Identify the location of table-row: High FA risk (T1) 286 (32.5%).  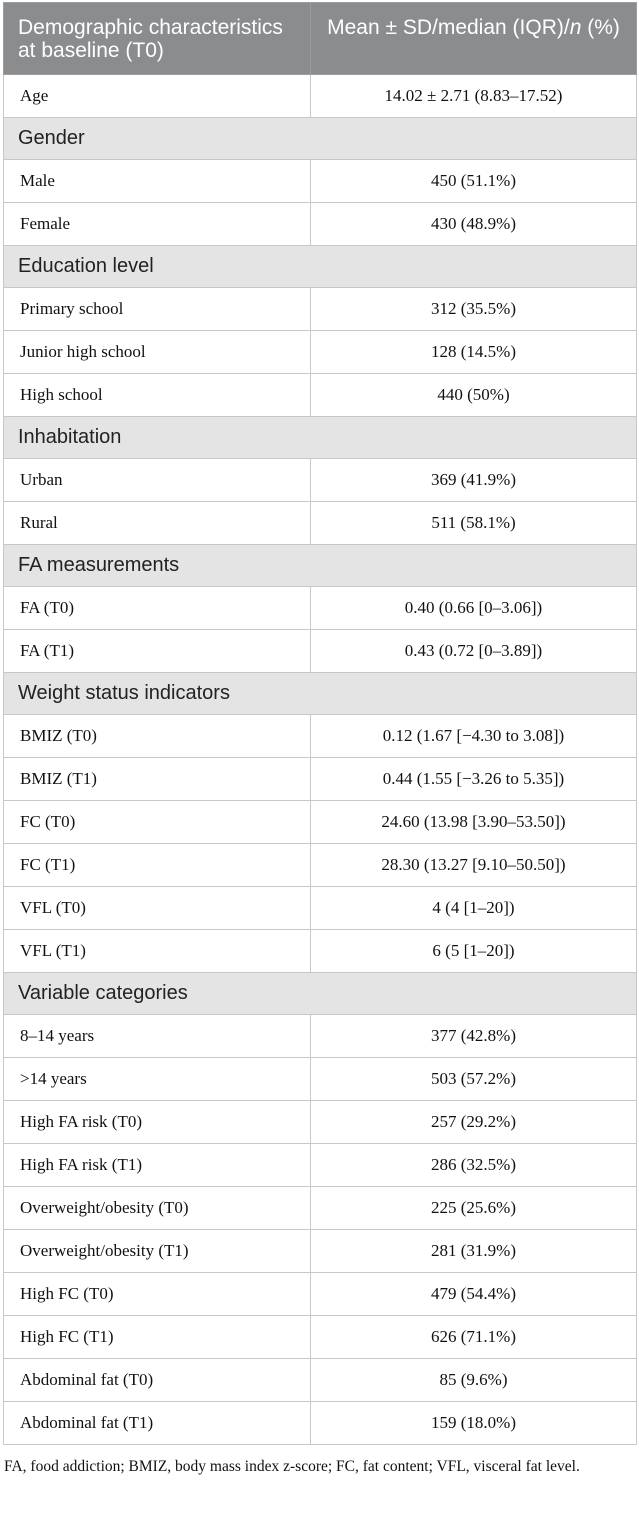
(320, 1165).